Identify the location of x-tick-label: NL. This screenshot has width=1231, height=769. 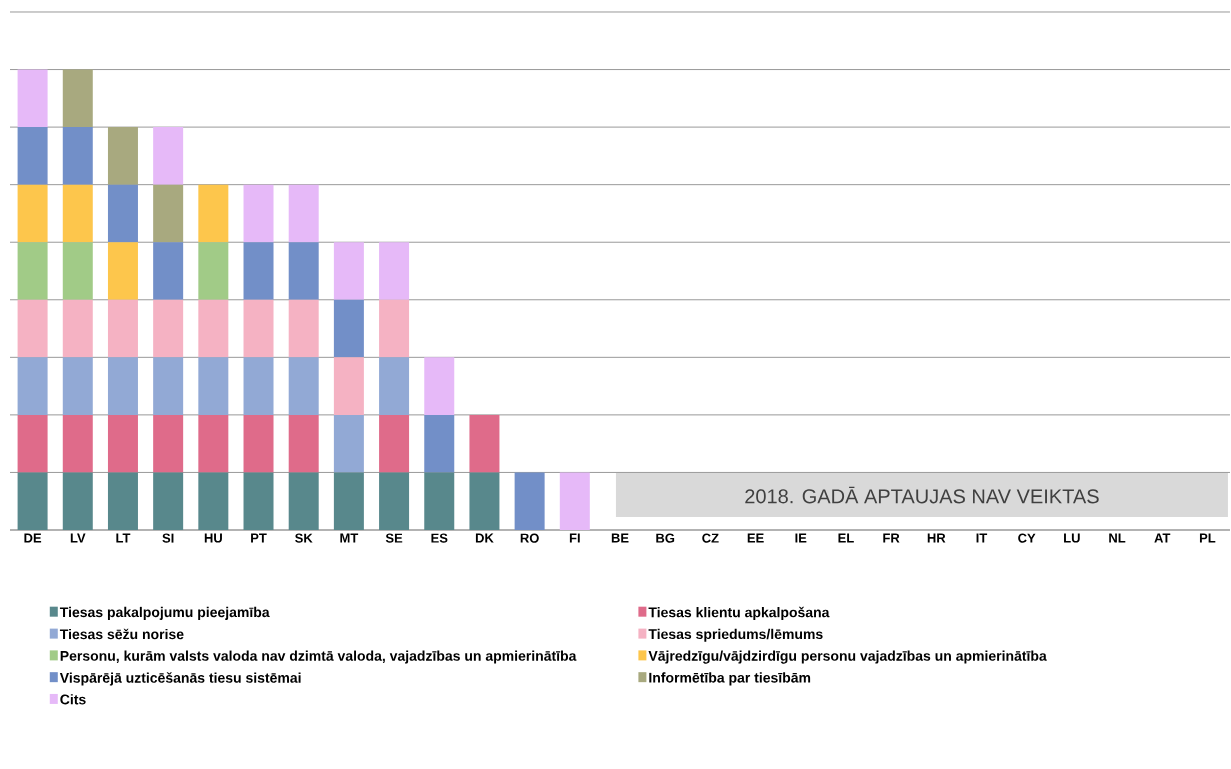
(1117, 538).